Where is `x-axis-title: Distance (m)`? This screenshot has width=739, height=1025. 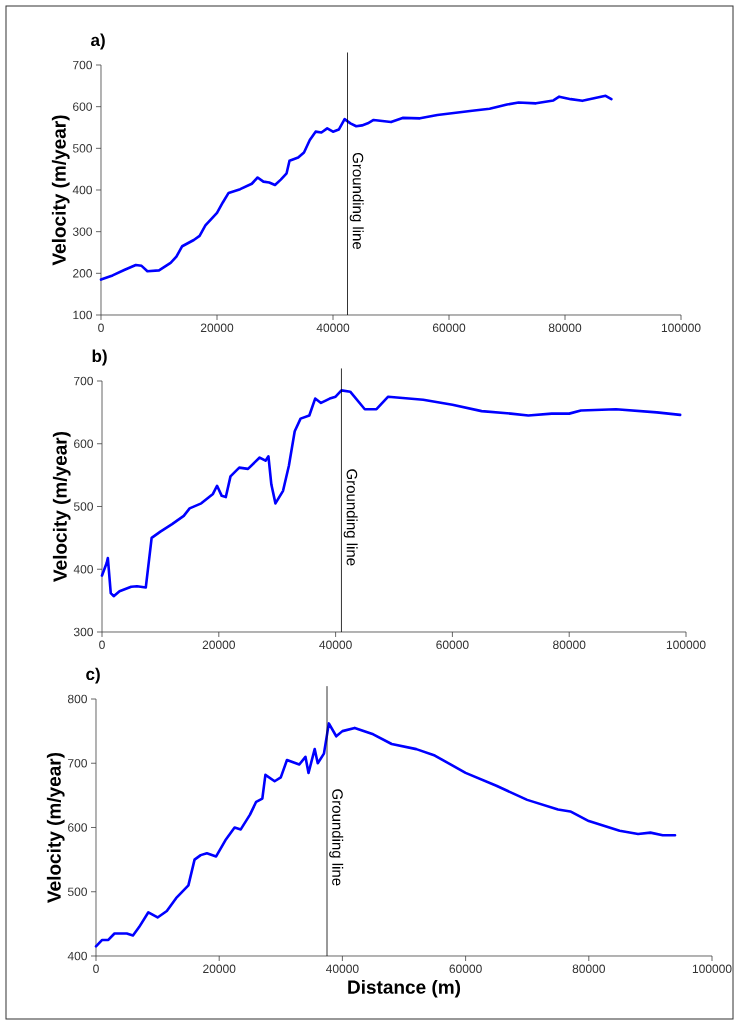
x-axis-title: Distance (m) is located at coordinates (404, 988).